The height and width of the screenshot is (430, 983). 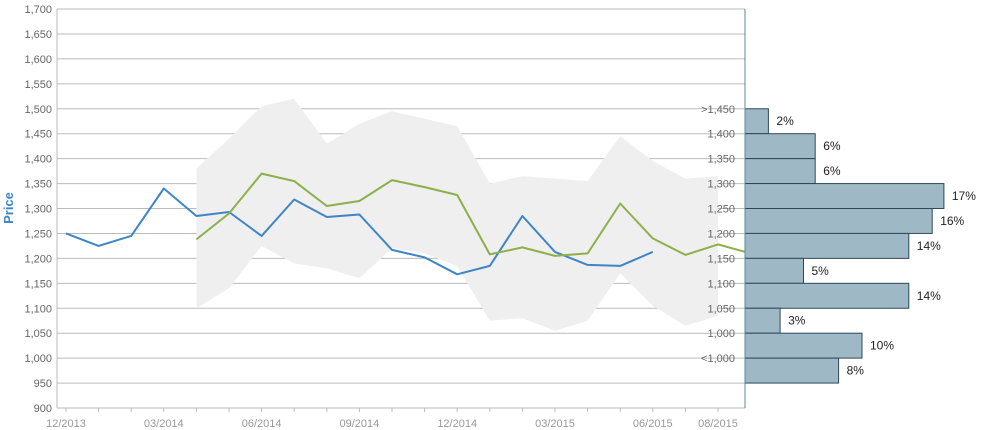 What do you see at coordinates (785, 121) in the screenshot?
I see `histogram-percent-label: 2%` at bounding box center [785, 121].